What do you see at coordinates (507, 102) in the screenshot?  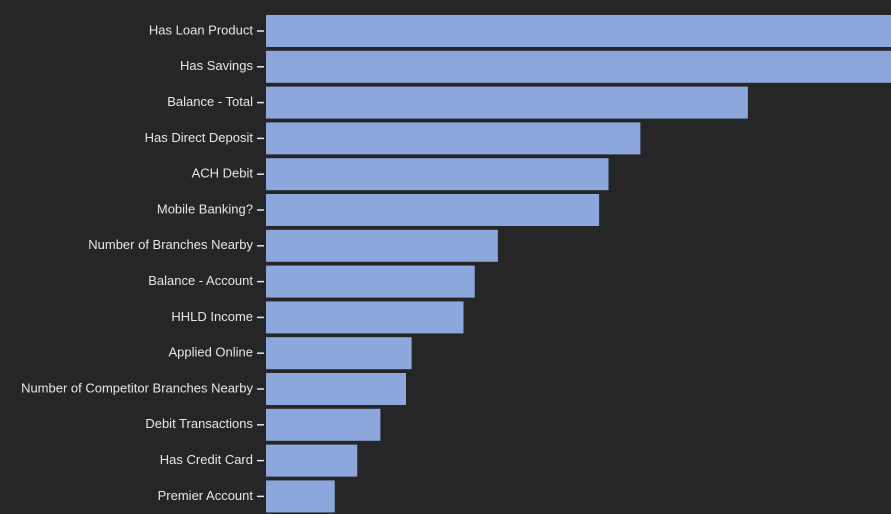 I see `bar-balance-total` at bounding box center [507, 102].